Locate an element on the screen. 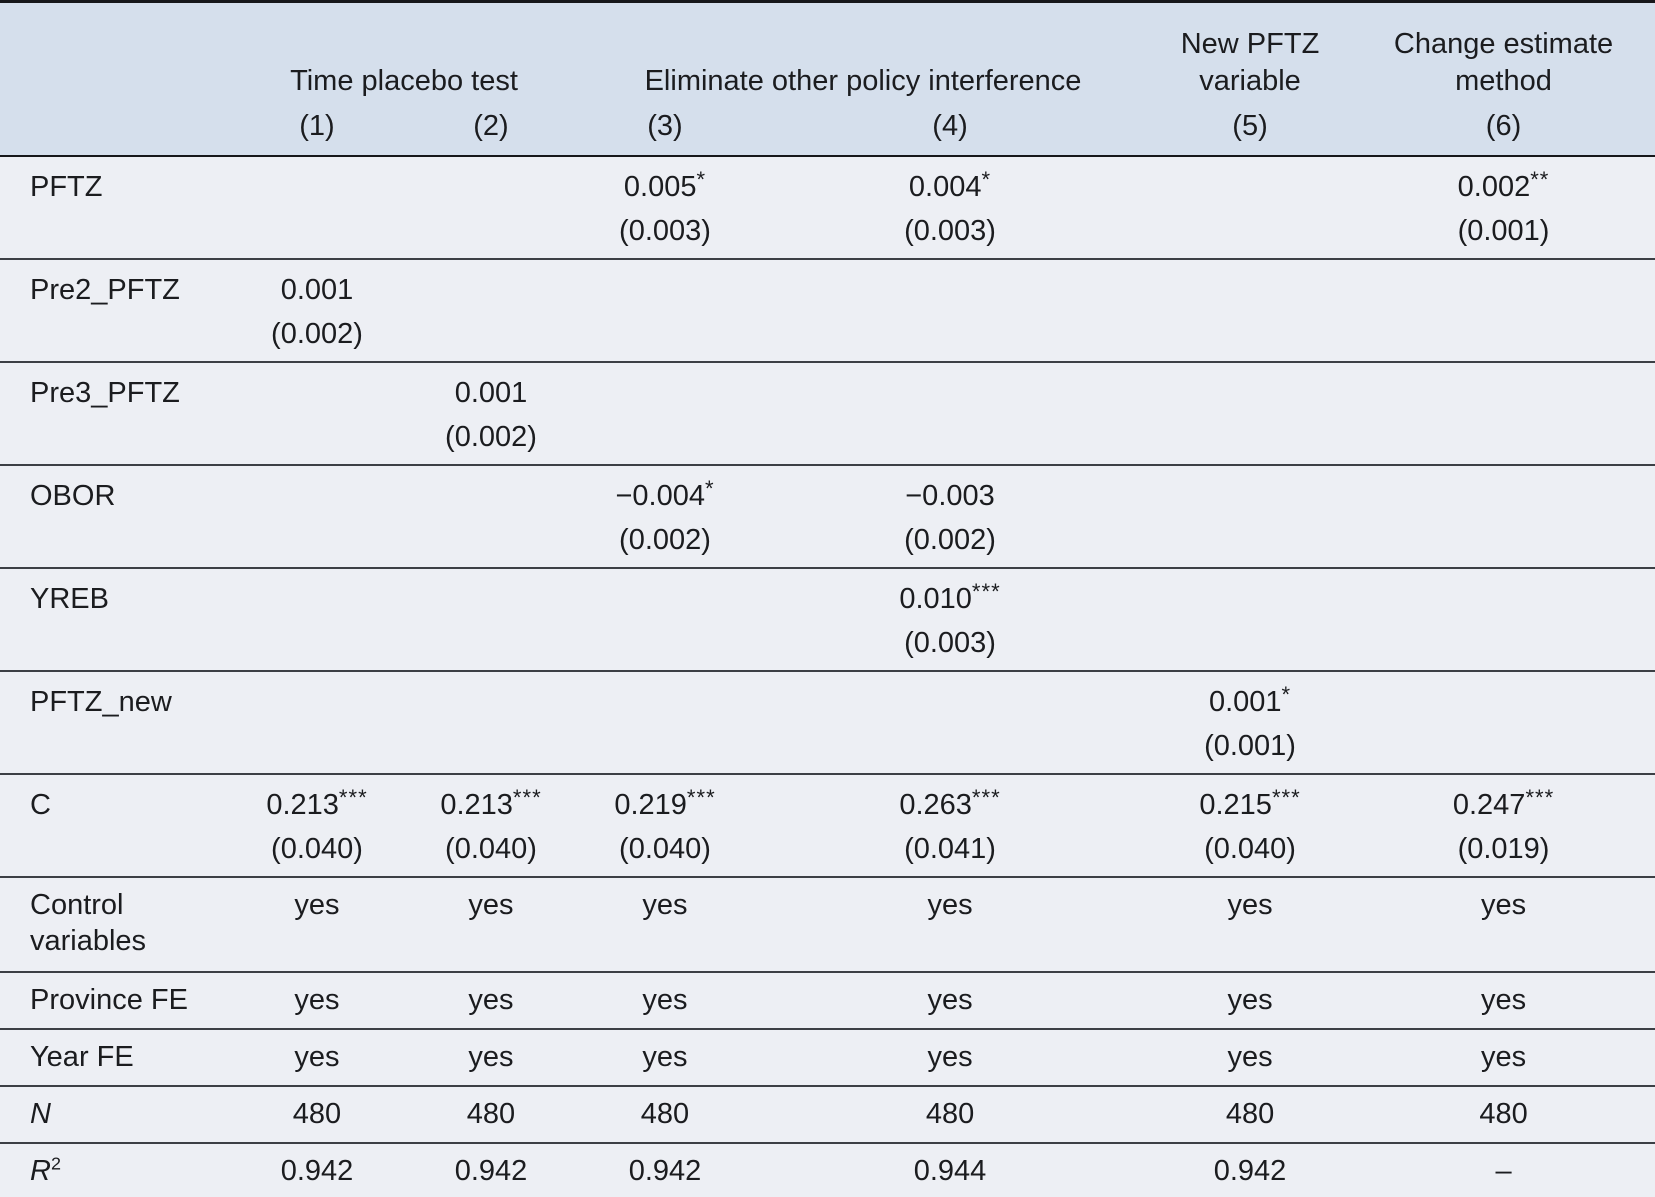  cell-pftz-col5 is located at coordinates (1250, 207).